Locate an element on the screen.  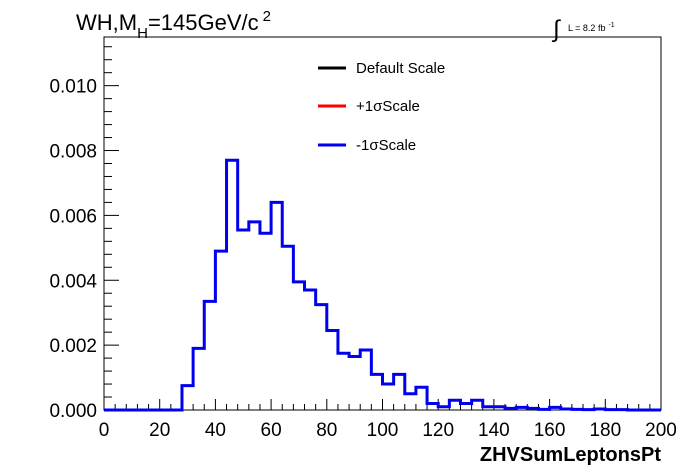
x-tick-label: 200 is located at coordinates (661, 430).